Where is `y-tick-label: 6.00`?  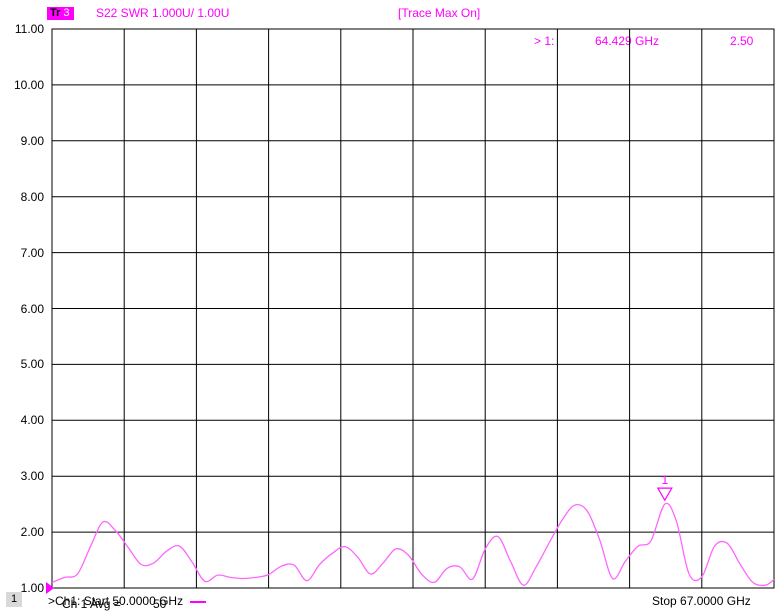 y-tick-label: 6.00 is located at coordinates (32, 308).